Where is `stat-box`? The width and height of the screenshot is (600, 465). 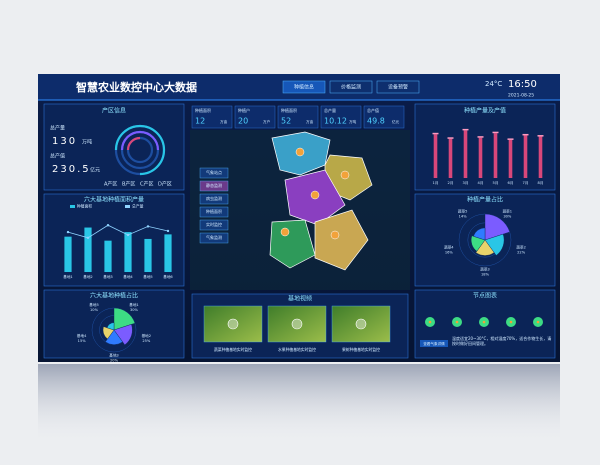
stat-box is located at coordinates (298, 117).